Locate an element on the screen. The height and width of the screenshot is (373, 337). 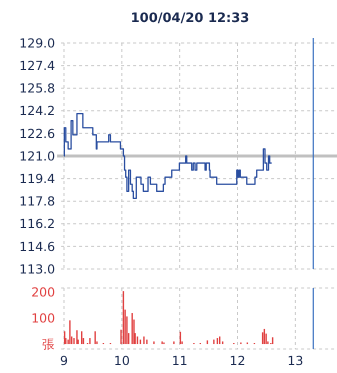
y-tick-label: 129.0 is located at coordinates (37, 42).